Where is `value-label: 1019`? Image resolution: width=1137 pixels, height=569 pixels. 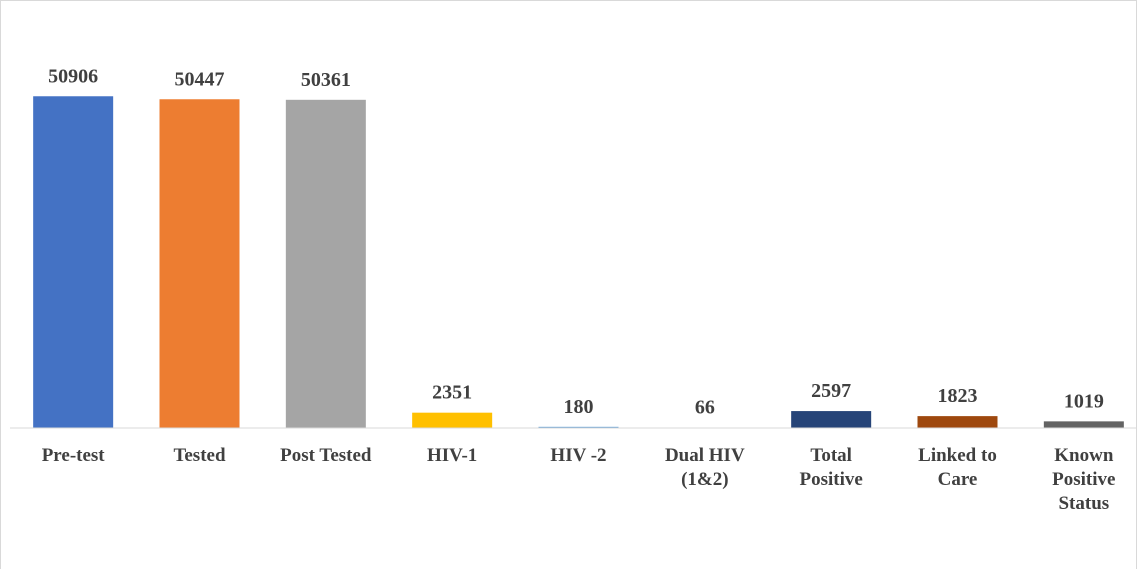
value-label: 1019 is located at coordinates (1084, 401).